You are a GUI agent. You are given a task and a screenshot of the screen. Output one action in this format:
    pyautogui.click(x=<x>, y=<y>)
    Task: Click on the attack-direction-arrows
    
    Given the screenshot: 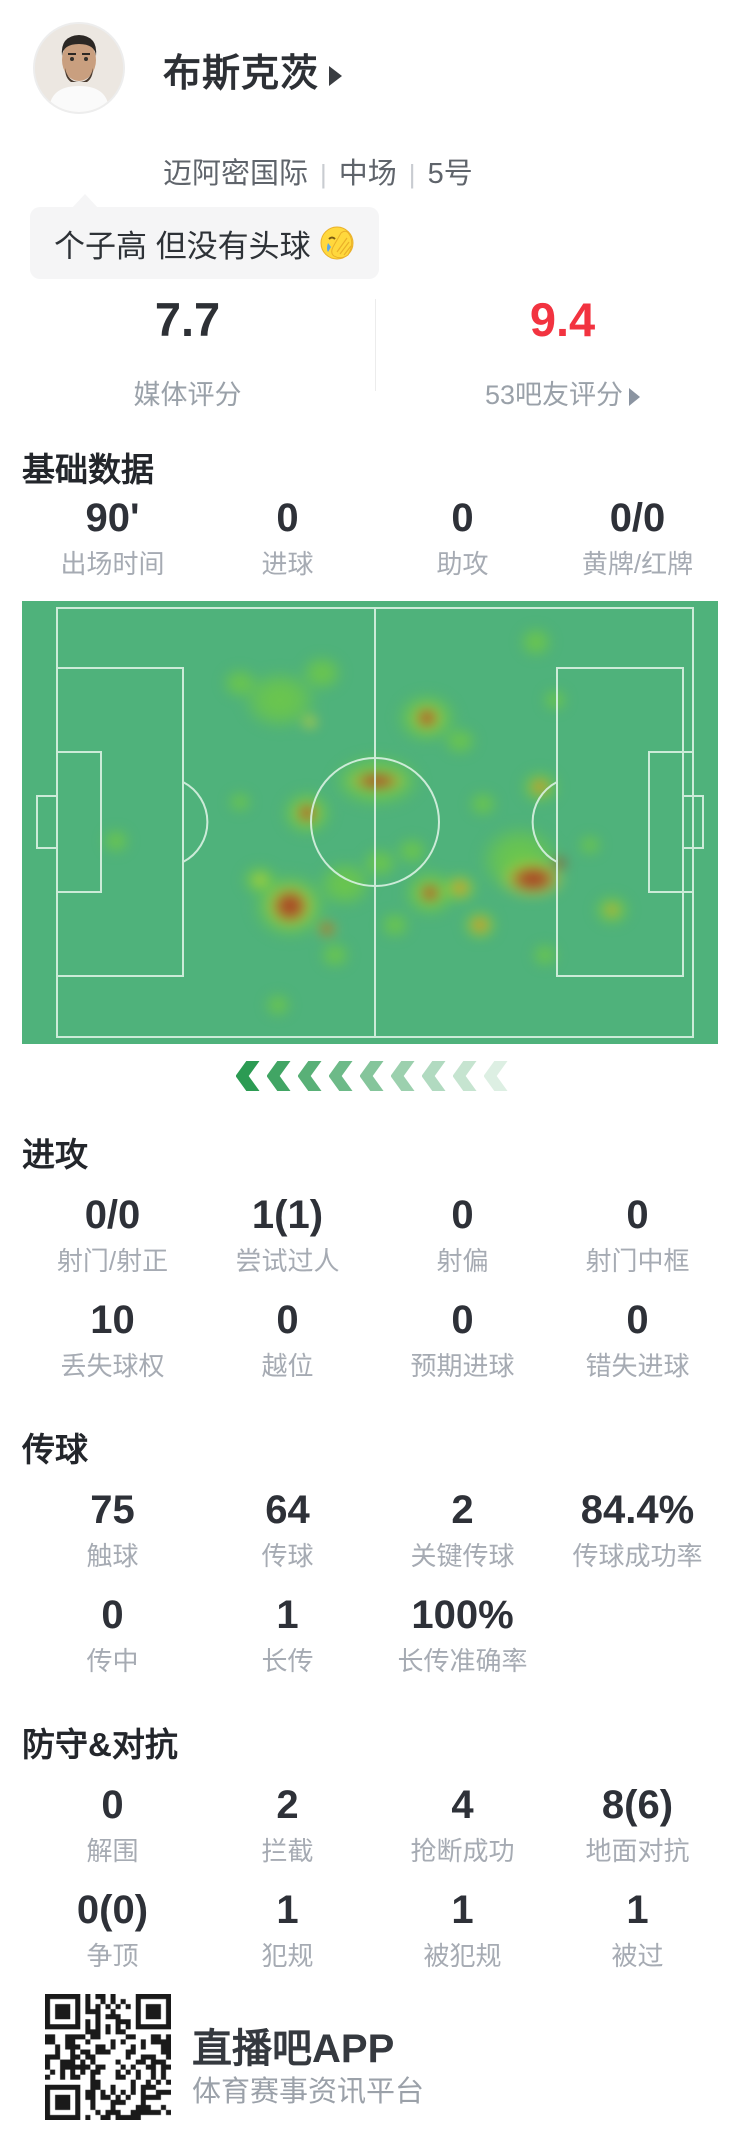 What is the action you would take?
    pyautogui.click(x=375, y=1076)
    